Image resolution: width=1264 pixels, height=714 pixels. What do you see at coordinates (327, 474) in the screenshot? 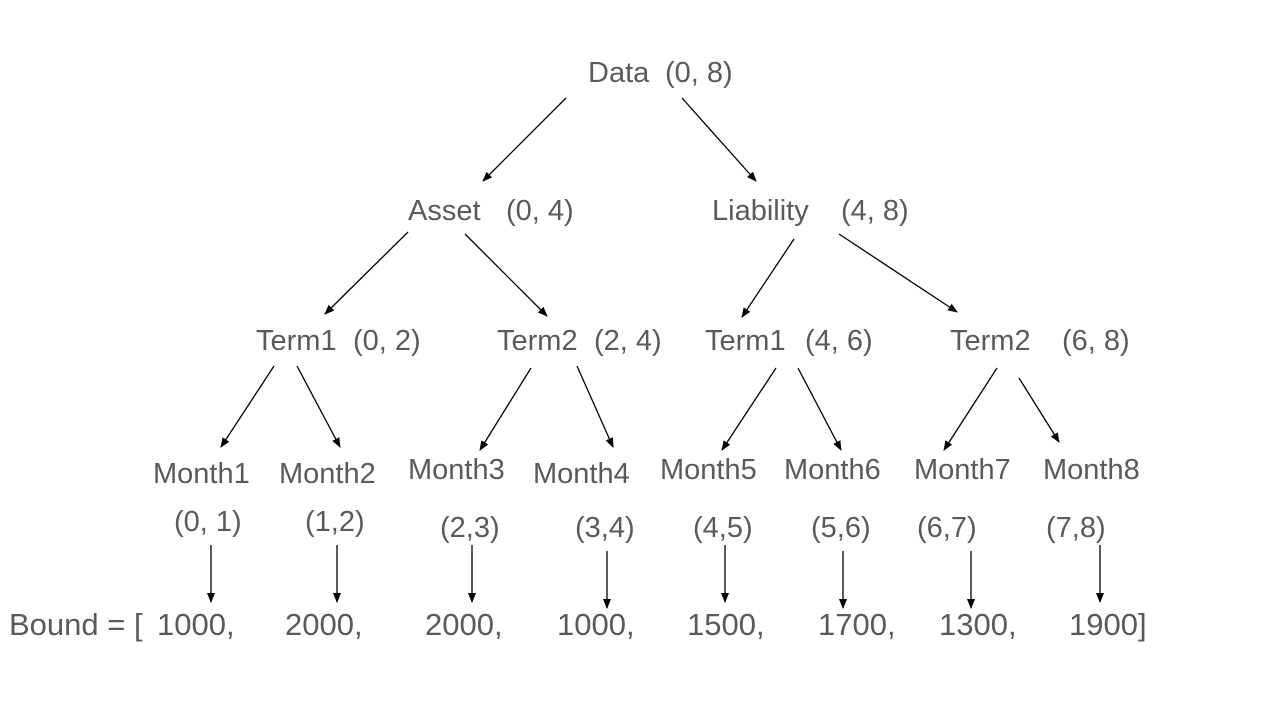
I see `node-month2-name: Month2` at bounding box center [327, 474].